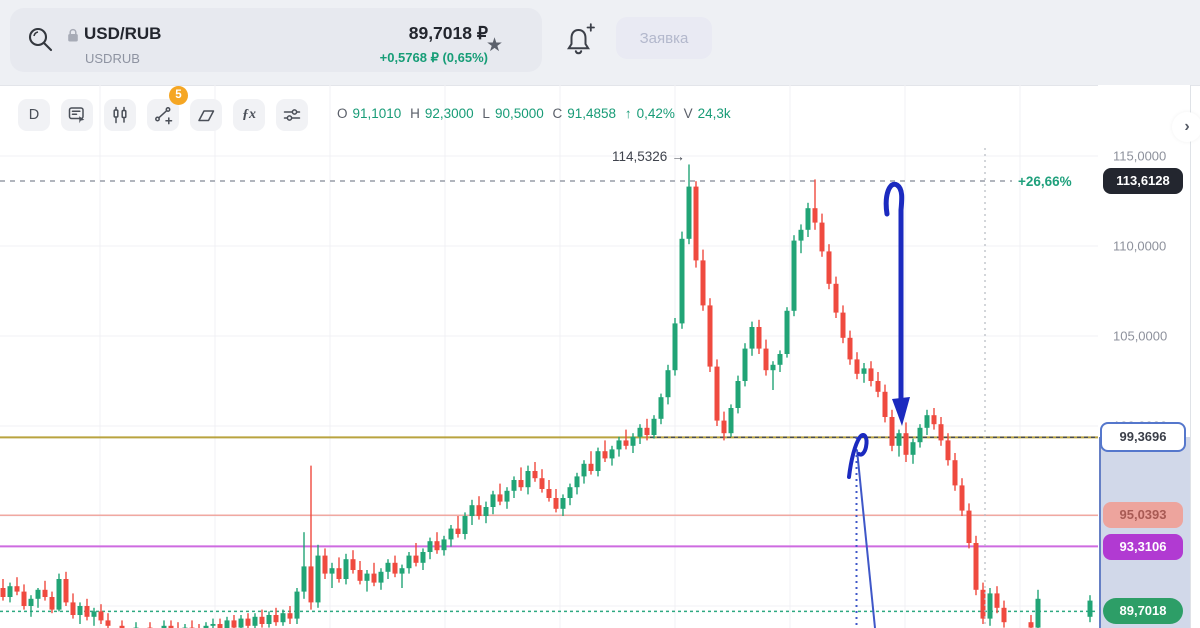 The height and width of the screenshot is (628, 1200). What do you see at coordinates (1186, 127) in the screenshot?
I see `collapse-panel-chevron: ›` at bounding box center [1186, 127].